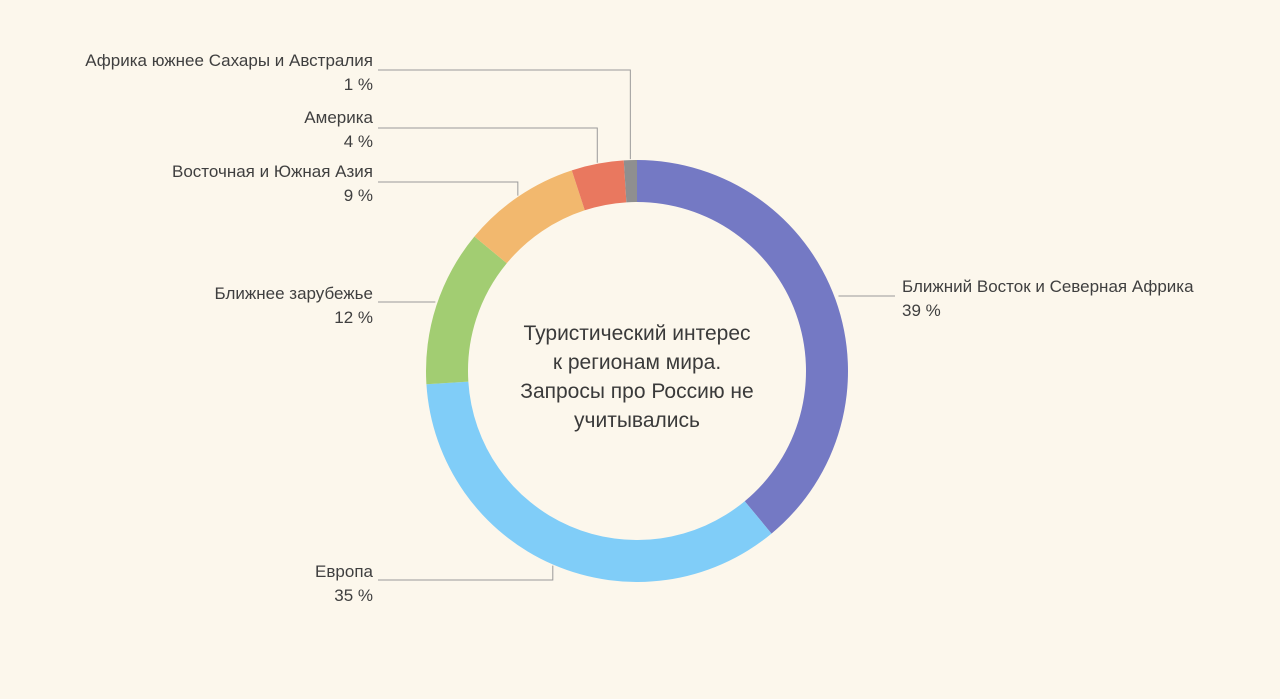 Image resolution: width=1280 pixels, height=699 pixels. Describe the element at coordinates (358, 84) in the screenshot. I see `slice-value-6: 1 %` at that location.